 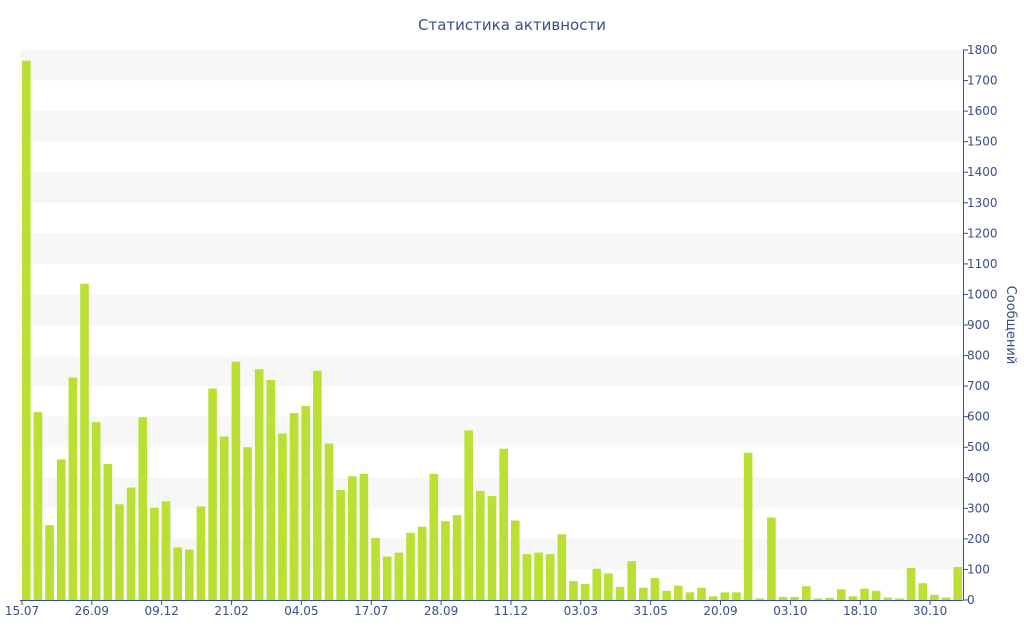 What do you see at coordinates (978, 569) in the screenshot?
I see `y-tick-label: 100` at bounding box center [978, 569].